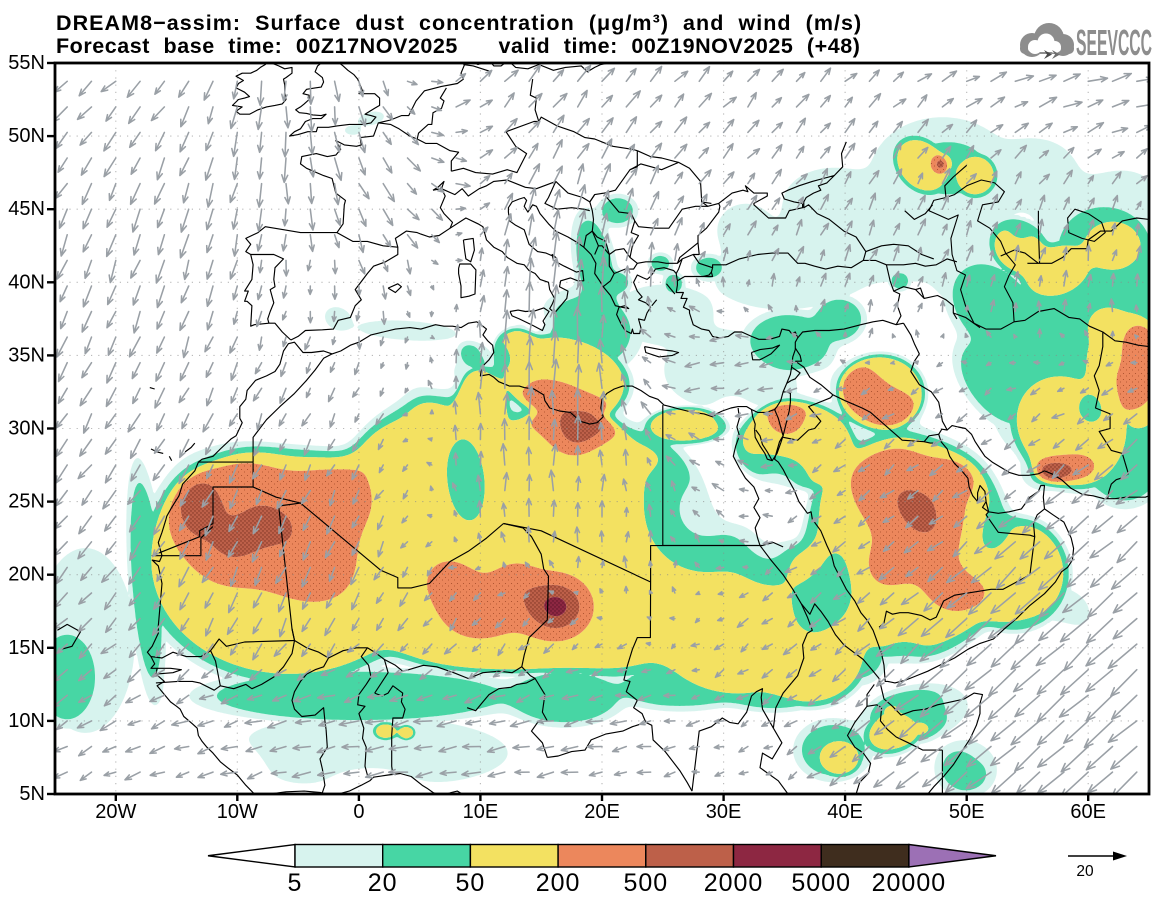  Describe the element at coordinates (967, 812) in the screenshot. I see `svg-text: 50E` at that location.